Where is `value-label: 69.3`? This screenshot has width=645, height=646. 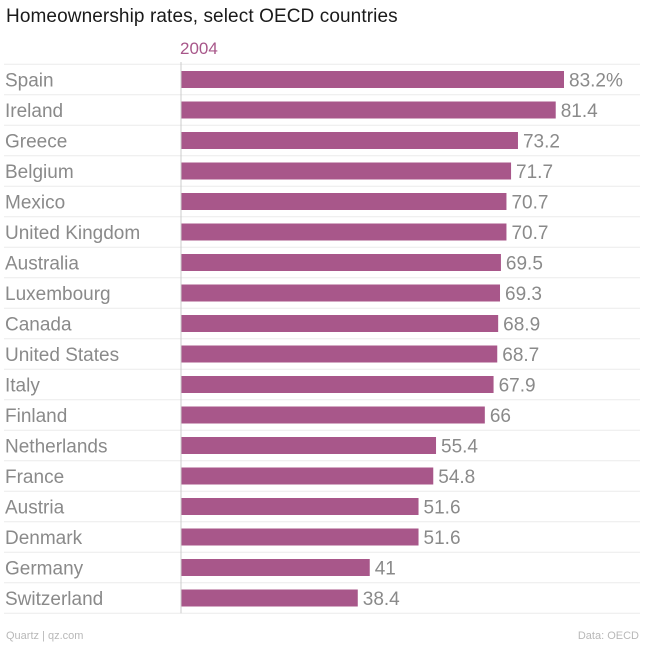
value-label: 69.3 is located at coordinates (523, 294).